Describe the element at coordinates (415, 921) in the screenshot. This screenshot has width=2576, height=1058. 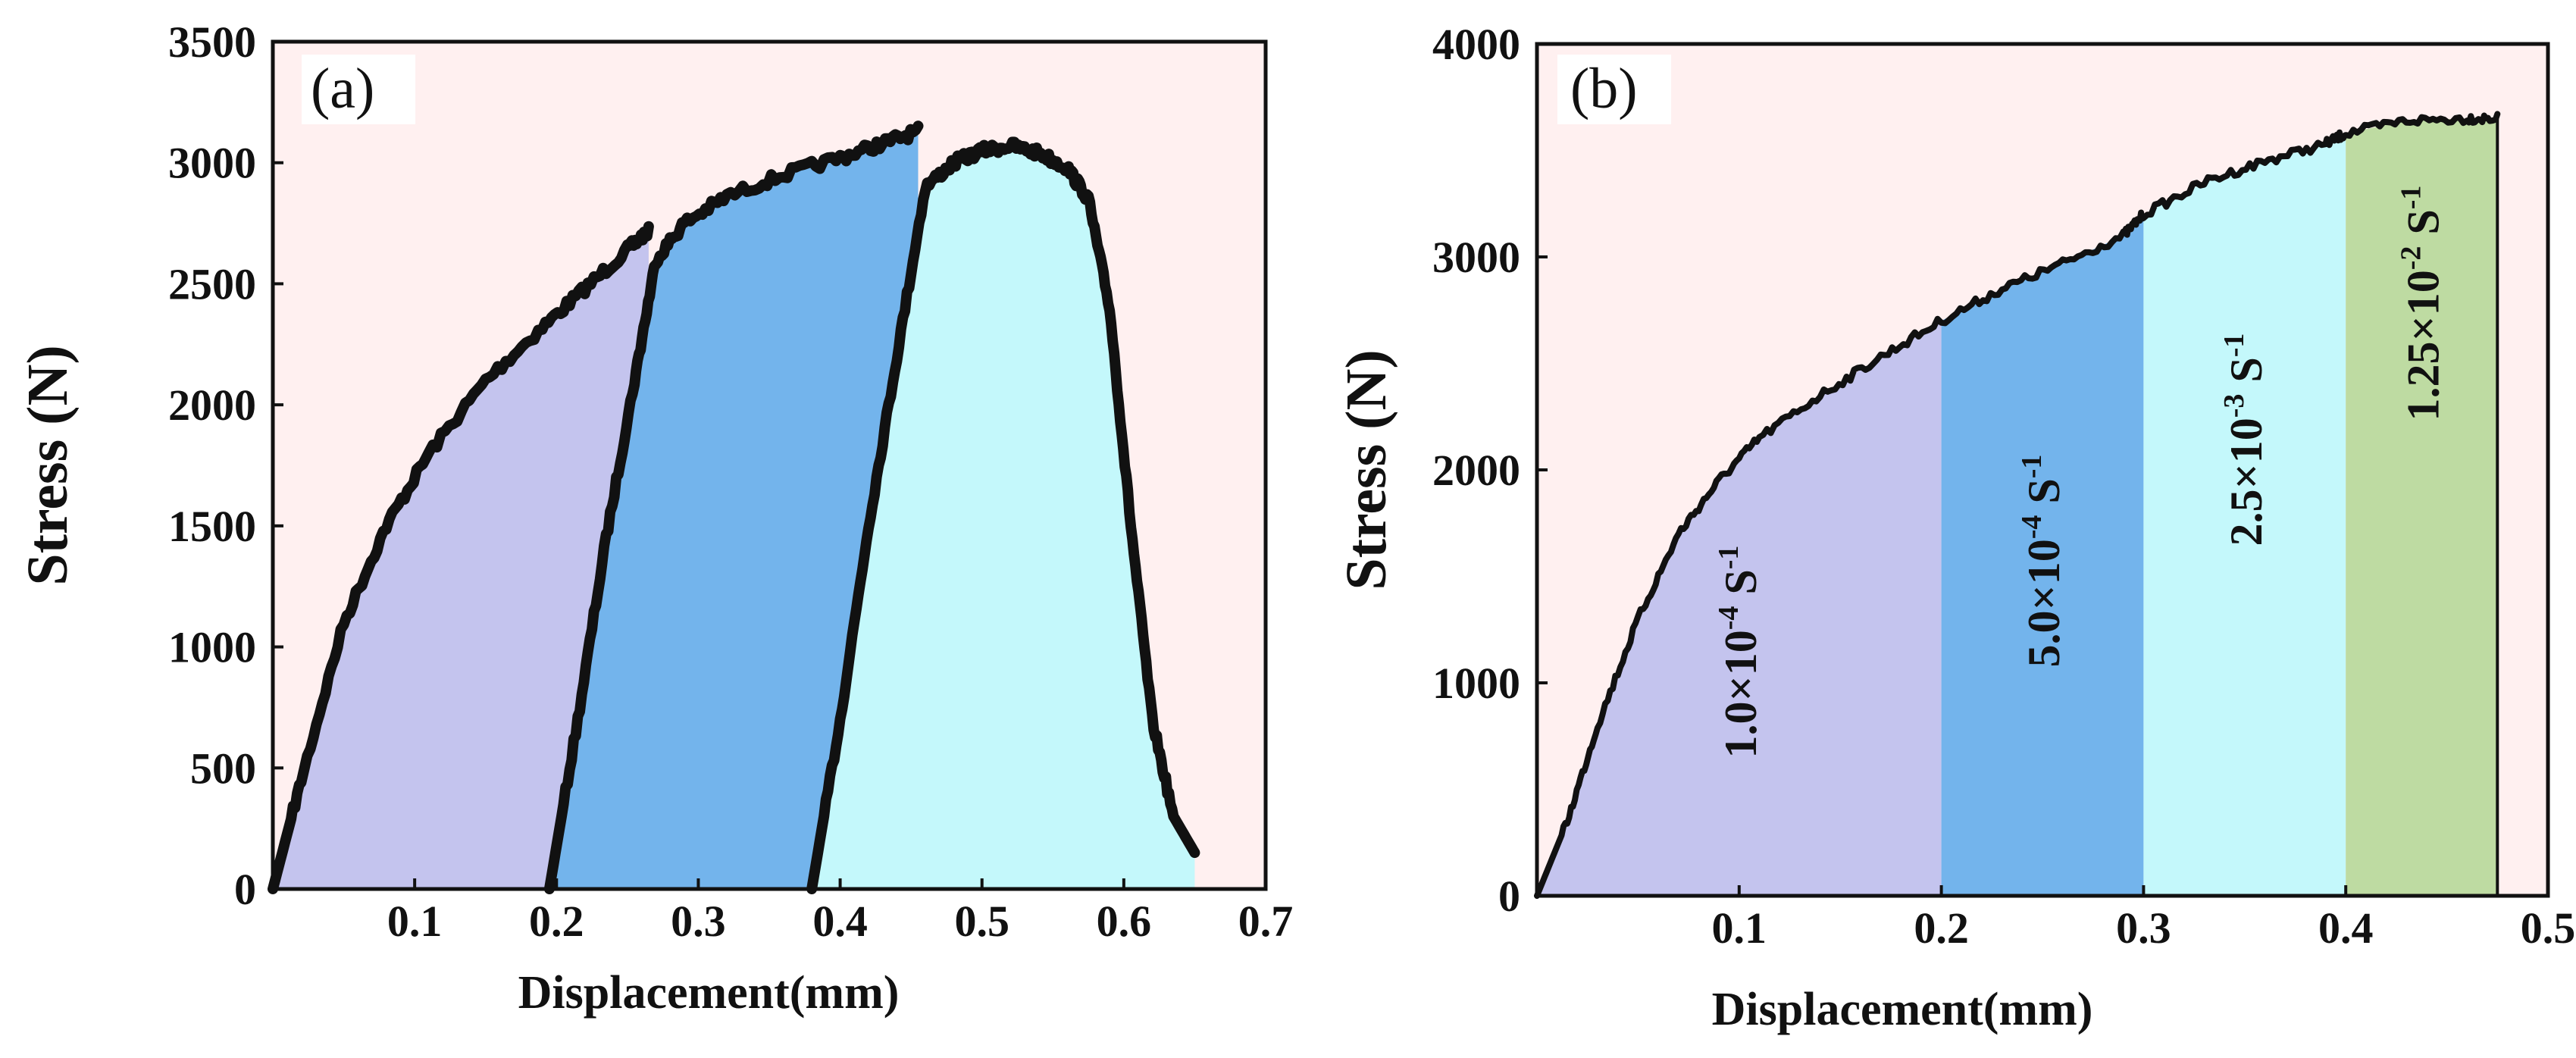
I see `plot-a-x-tick-label: 0.1` at that location.